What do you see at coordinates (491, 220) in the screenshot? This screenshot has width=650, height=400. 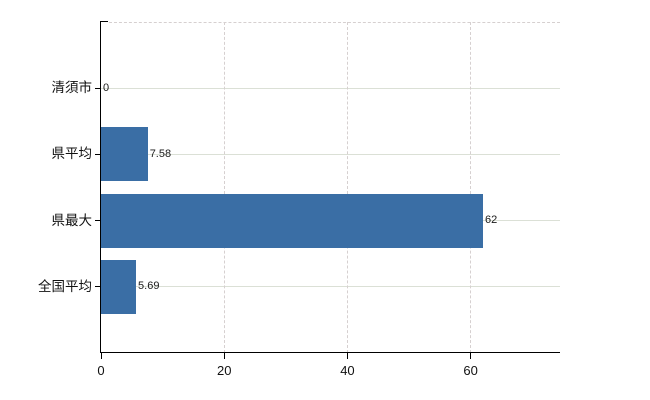 I see `bar-value-label: 62` at bounding box center [491, 220].